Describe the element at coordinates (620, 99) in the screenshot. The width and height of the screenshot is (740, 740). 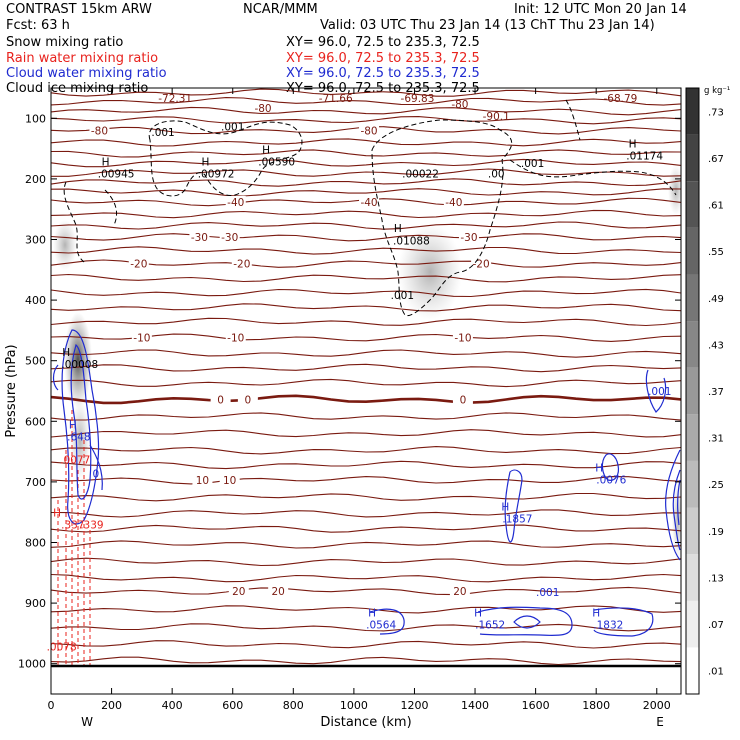
I see `contour-value: -68.79` at that location.